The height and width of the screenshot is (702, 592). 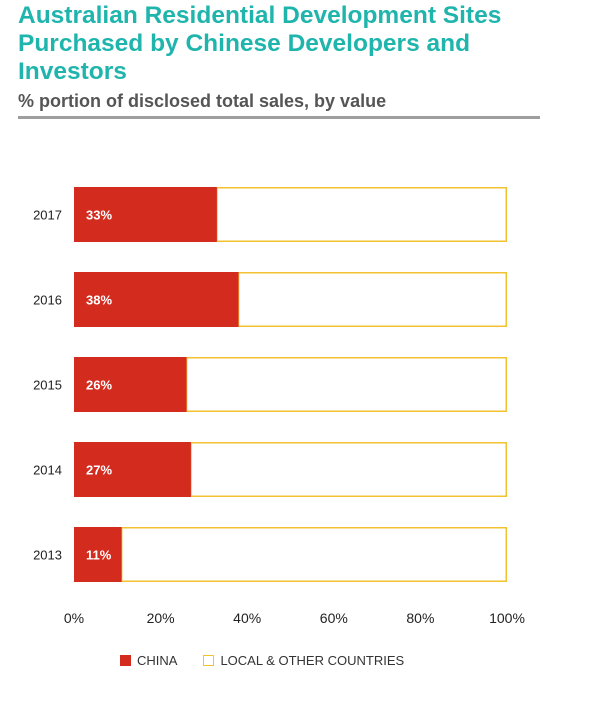 What do you see at coordinates (312, 660) in the screenshot?
I see `legend-label-local: LOCAL & OTHER COUNTRIES` at bounding box center [312, 660].